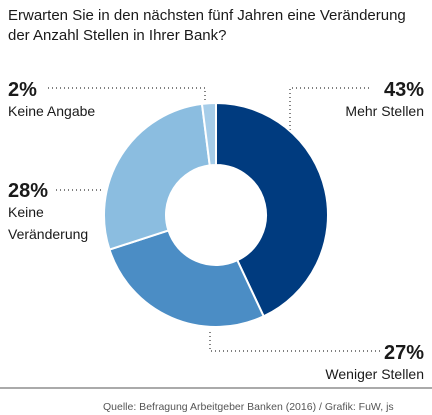 This screenshot has height=415, width=432. I want to click on value-label: 27%, so click(404, 353).